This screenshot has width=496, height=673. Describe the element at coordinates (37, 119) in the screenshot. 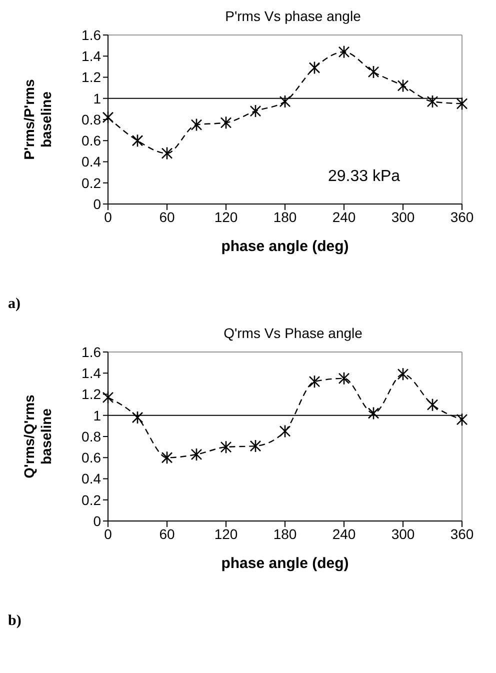

I see `y-axis-title: P'rms/P'rms baseline` at that location.